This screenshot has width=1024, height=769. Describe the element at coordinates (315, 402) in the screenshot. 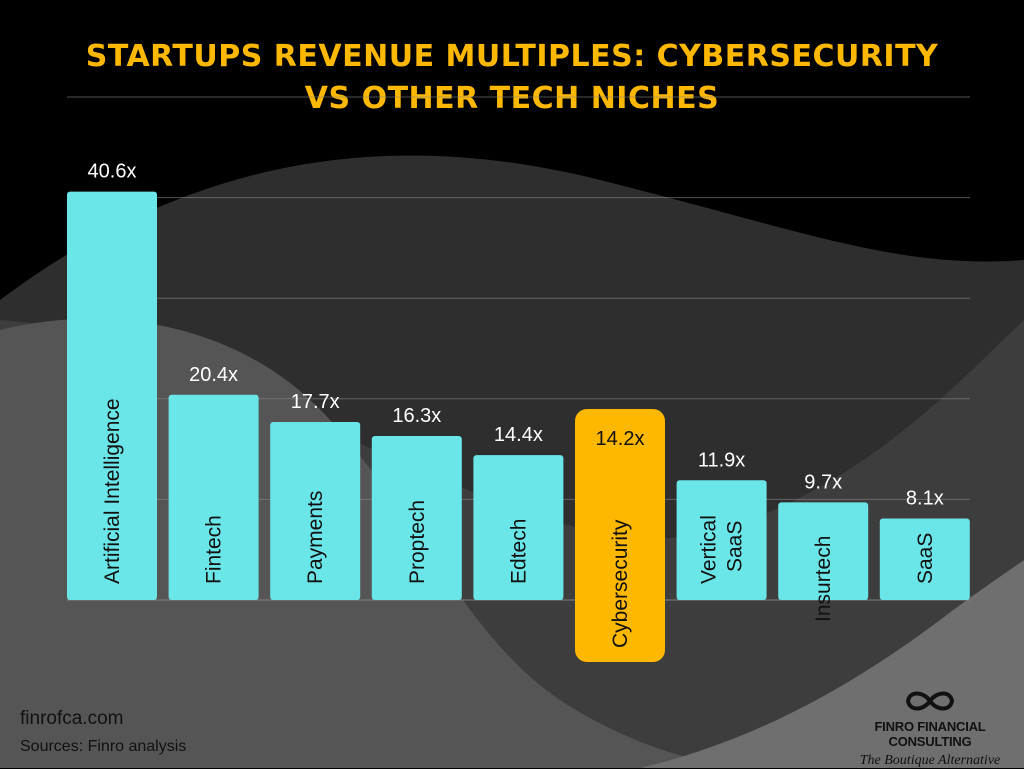

I see `data-label: 17.7x` at that location.